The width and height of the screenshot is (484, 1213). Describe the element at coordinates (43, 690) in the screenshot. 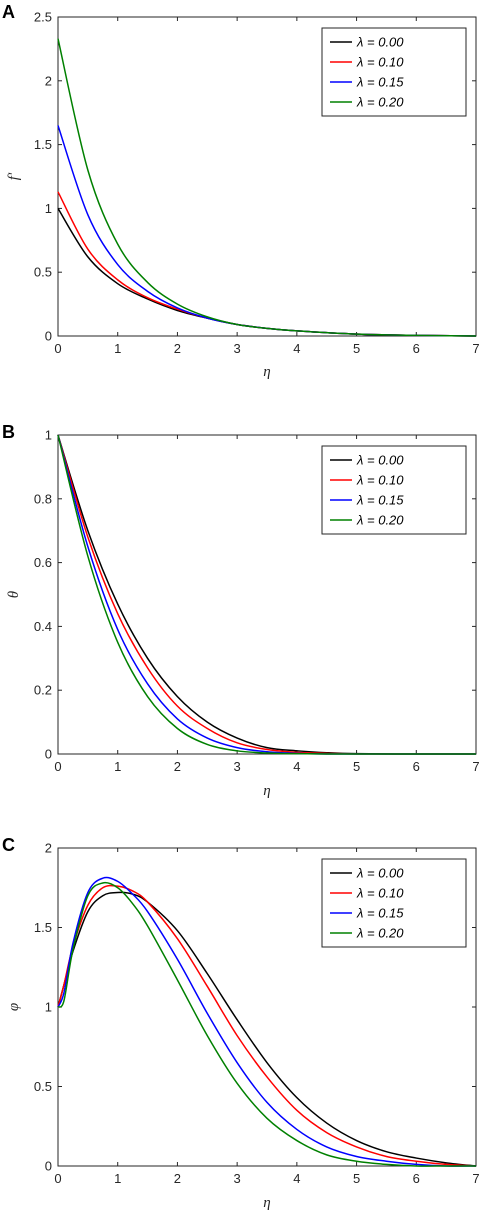

I see `y-tick-label: 0.2` at that location.